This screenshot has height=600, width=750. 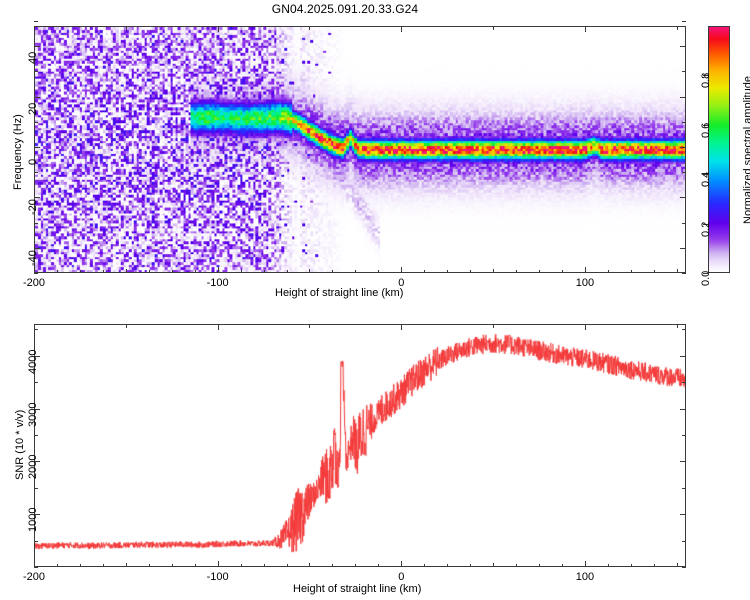 I want to click on x-tick-label: 0, so click(x=401, y=283).